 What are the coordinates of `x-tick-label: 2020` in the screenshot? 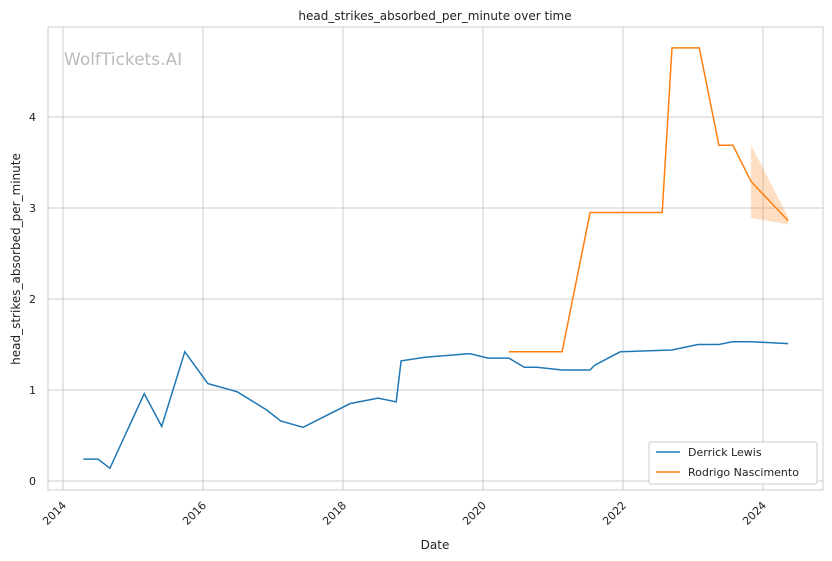 It's located at (474, 513).